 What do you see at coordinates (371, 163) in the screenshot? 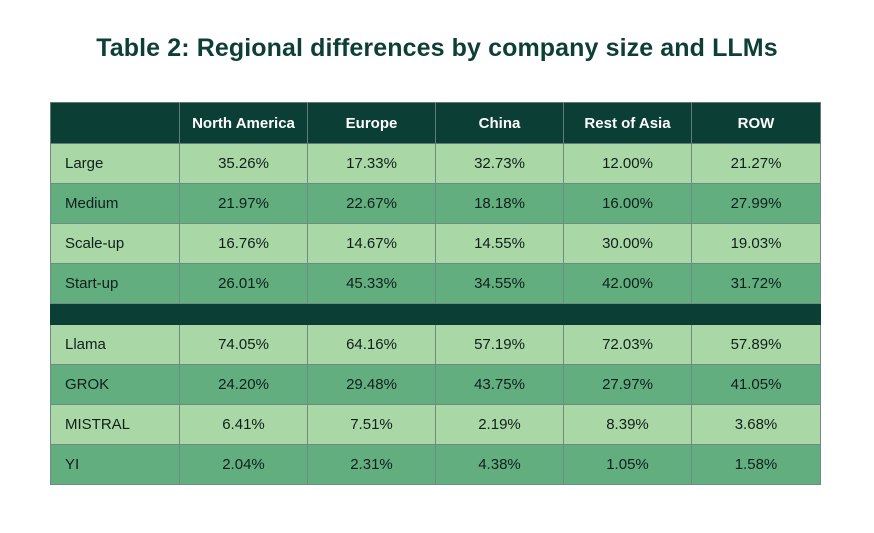
I see `data-cell: 17.33%` at bounding box center [371, 163].